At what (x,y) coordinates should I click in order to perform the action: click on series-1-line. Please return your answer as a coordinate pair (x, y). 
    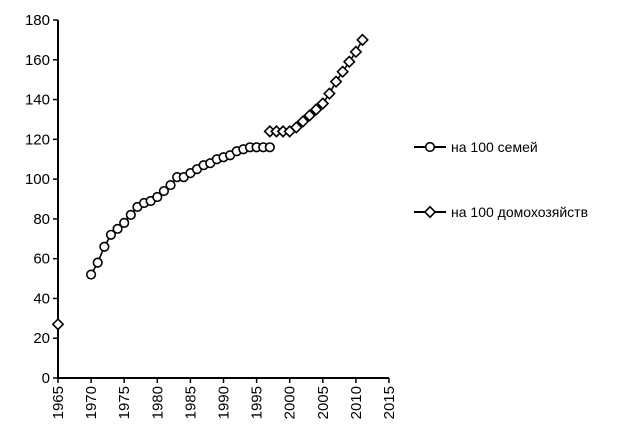
    Looking at the image, I should click on (180, 210).